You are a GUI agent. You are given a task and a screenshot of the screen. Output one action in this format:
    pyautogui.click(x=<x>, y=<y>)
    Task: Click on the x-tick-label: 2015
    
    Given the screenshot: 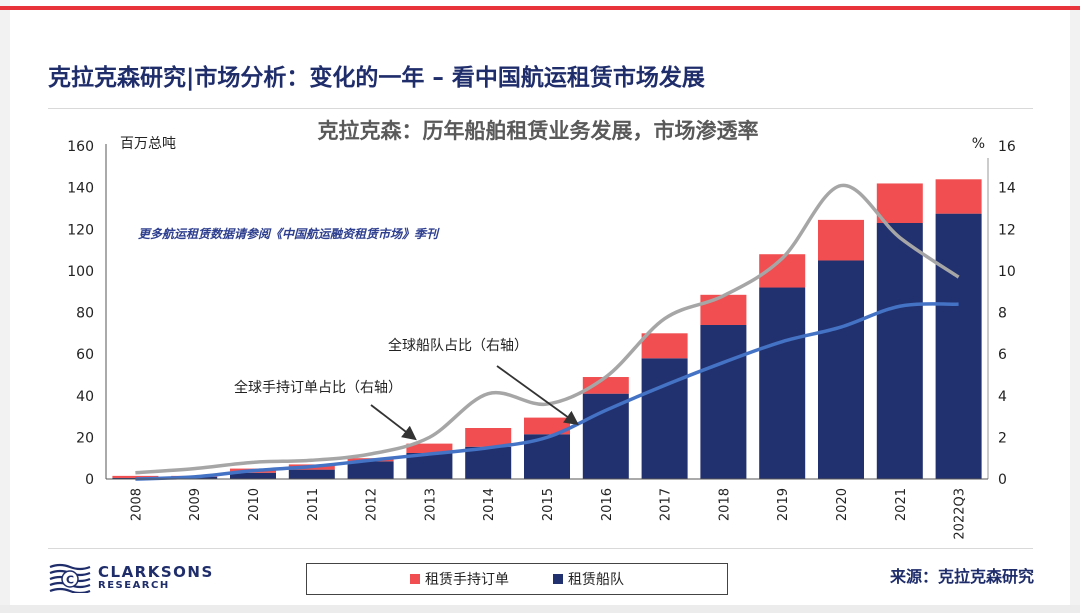 What is the action you would take?
    pyautogui.click(x=548, y=504)
    